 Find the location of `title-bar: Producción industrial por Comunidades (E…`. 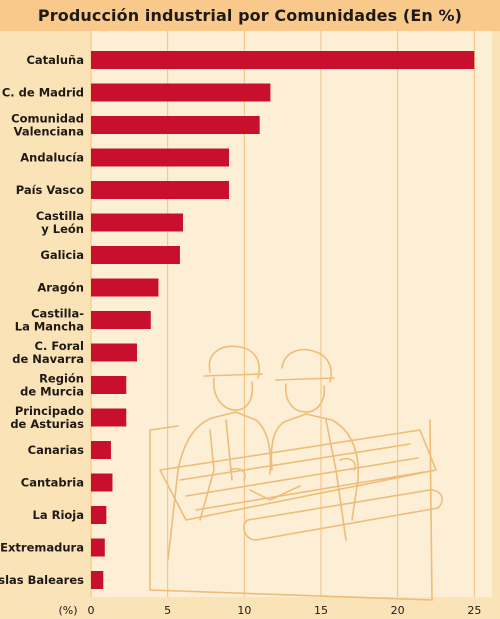

title-bar: Producción industrial por Comunidades (E… is located at coordinates (250, 15).